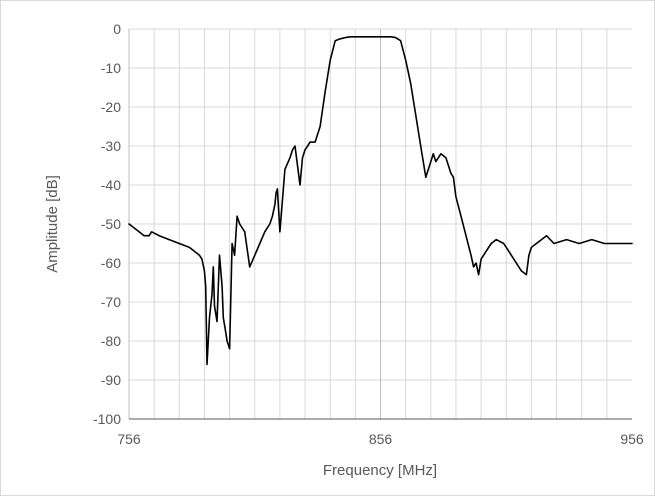 This screenshot has height=497, width=655. Describe the element at coordinates (111, 107) in the screenshot. I see `y-tick-label: -20` at that location.